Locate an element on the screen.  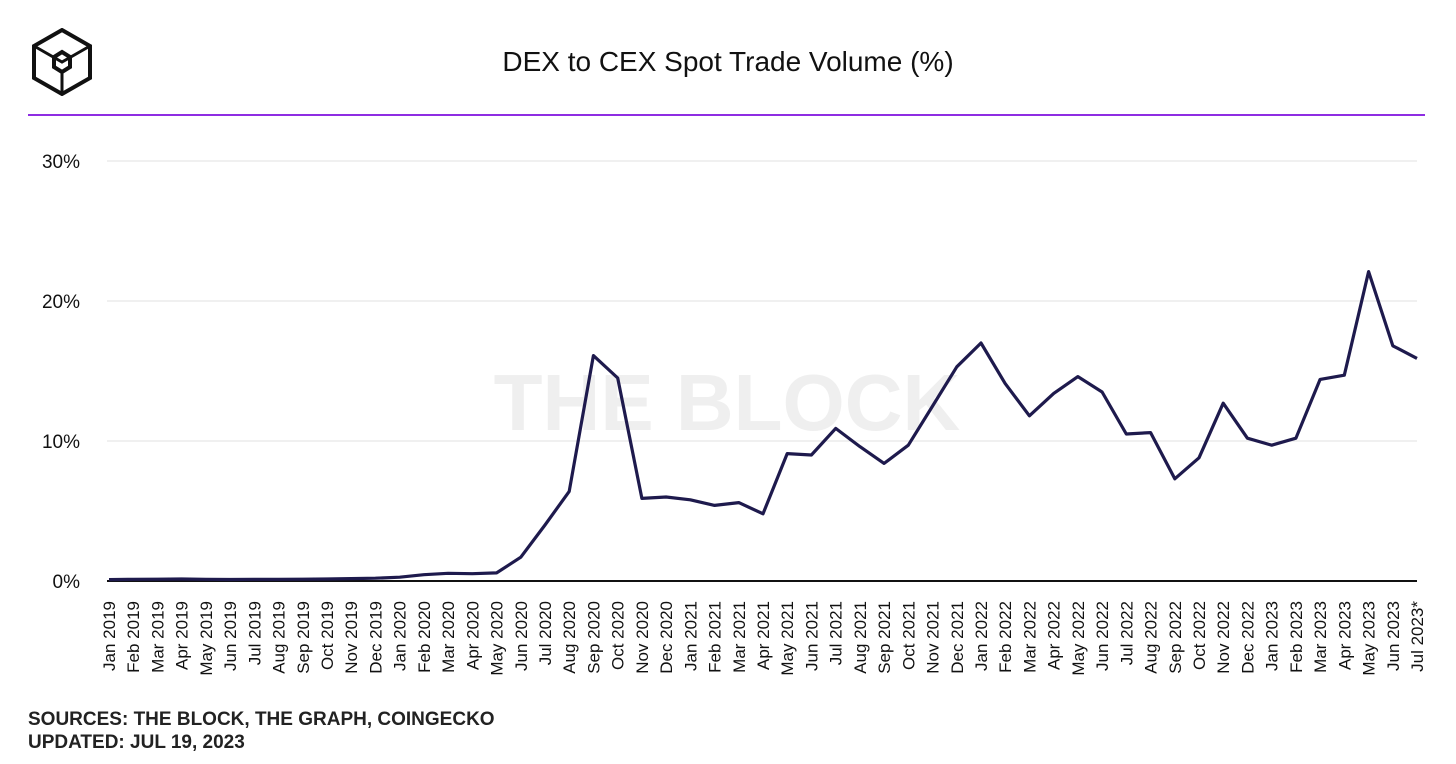
x-tick-label: Jun 2023 is located at coordinates (1393, 636).